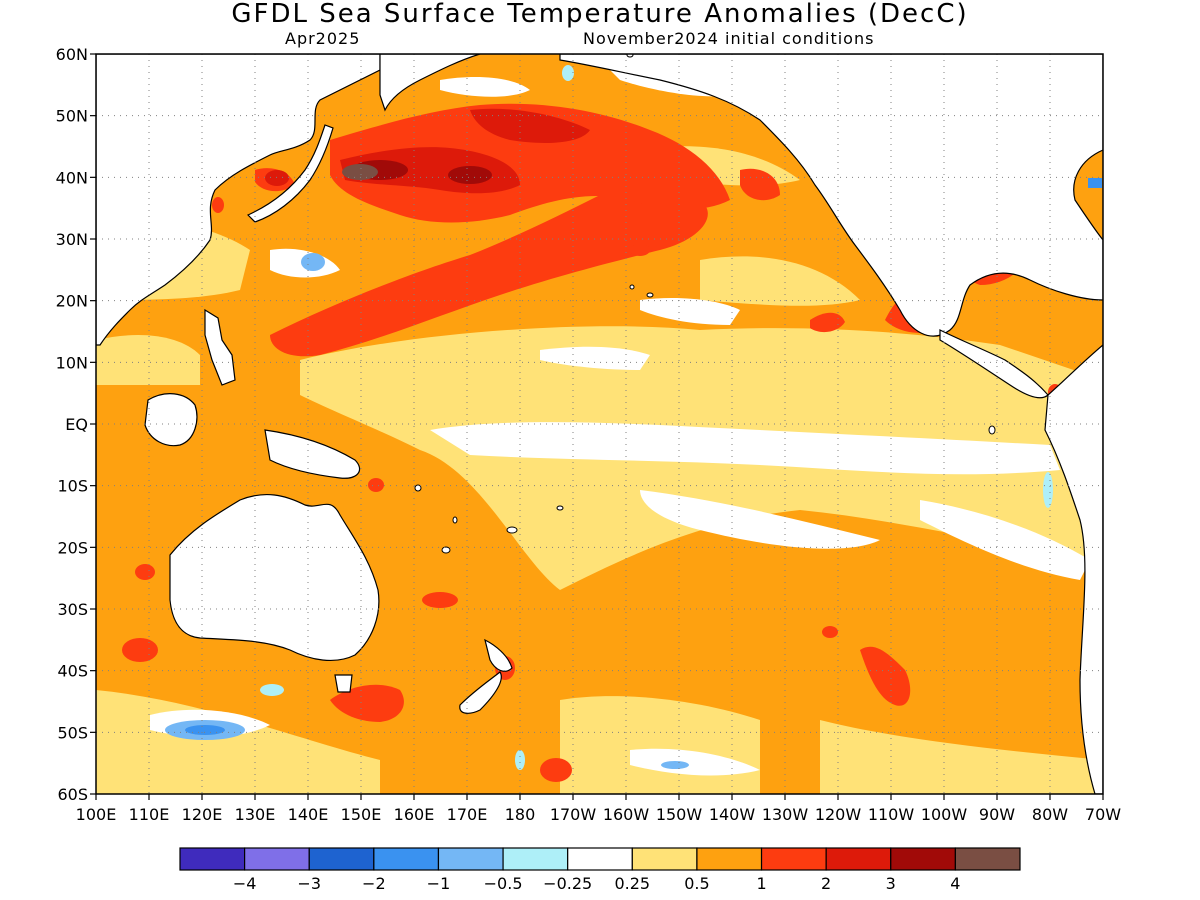  I want to click on colorbar-label: −4, so click(245, 883).